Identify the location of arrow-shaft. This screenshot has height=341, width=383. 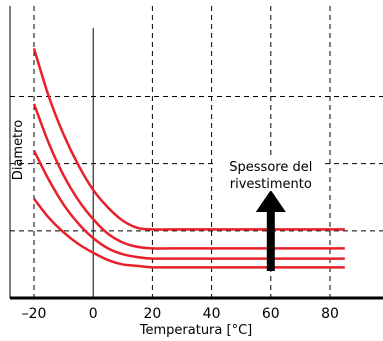
(270, 240).